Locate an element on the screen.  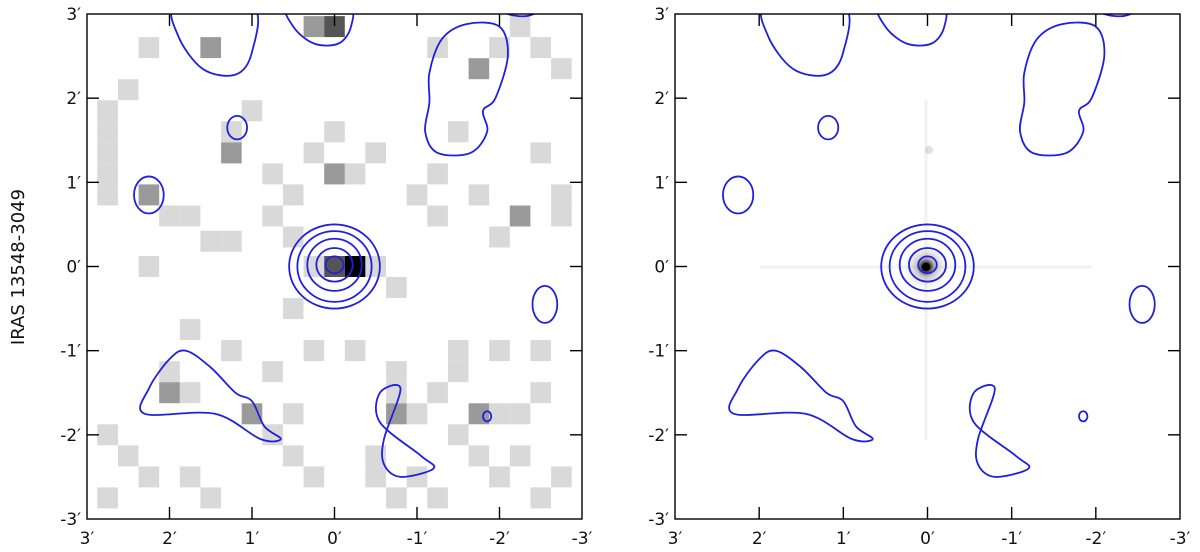
y-tick-label: -2′ is located at coordinates (70, 436).